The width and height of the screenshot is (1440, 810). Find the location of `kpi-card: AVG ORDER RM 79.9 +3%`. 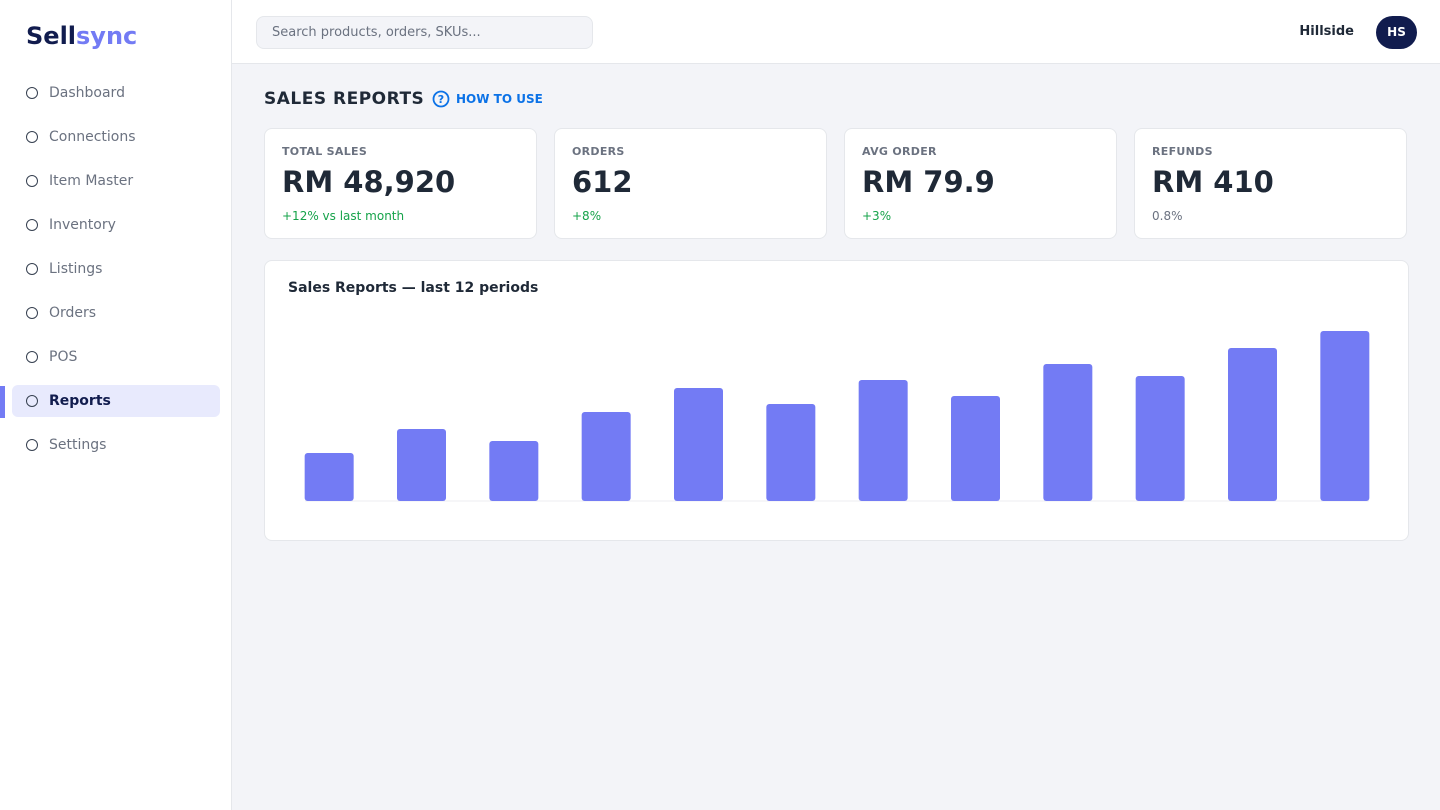

kpi-card: AVG ORDER RM 79.9 +3% is located at coordinates (980, 183).